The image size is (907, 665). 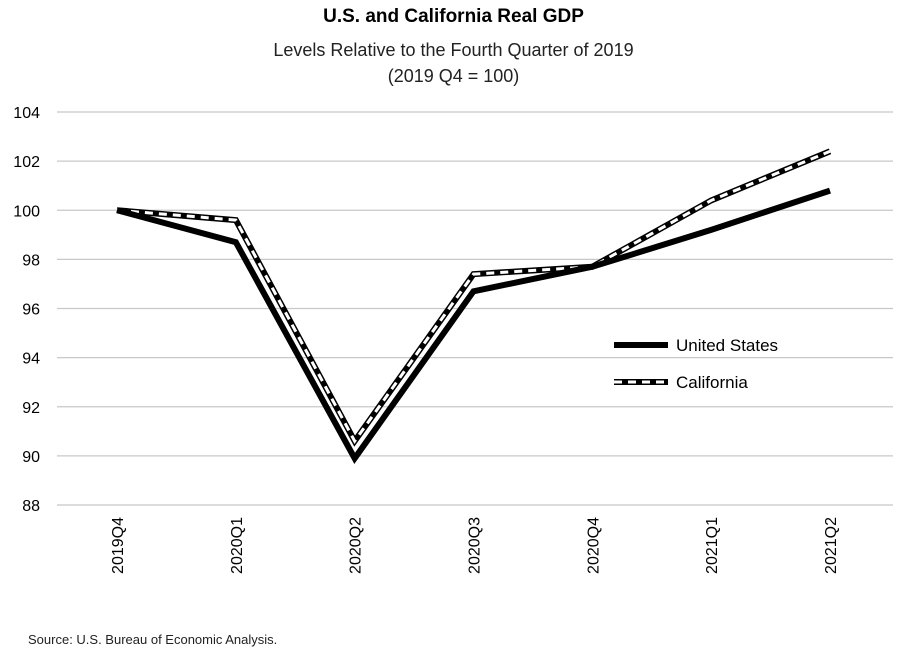 I want to click on y-tick-label: 98, so click(x=31, y=260).